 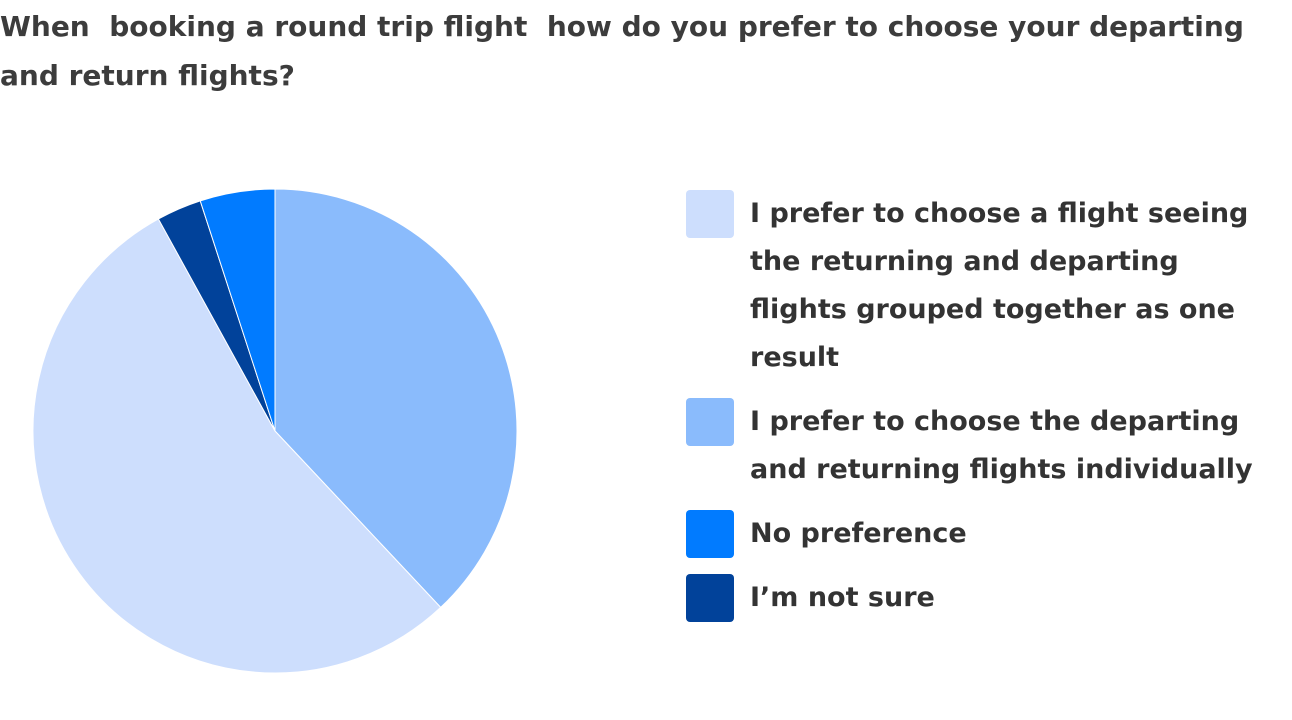 I want to click on legend-label: I’m not sure, so click(x=842, y=597).